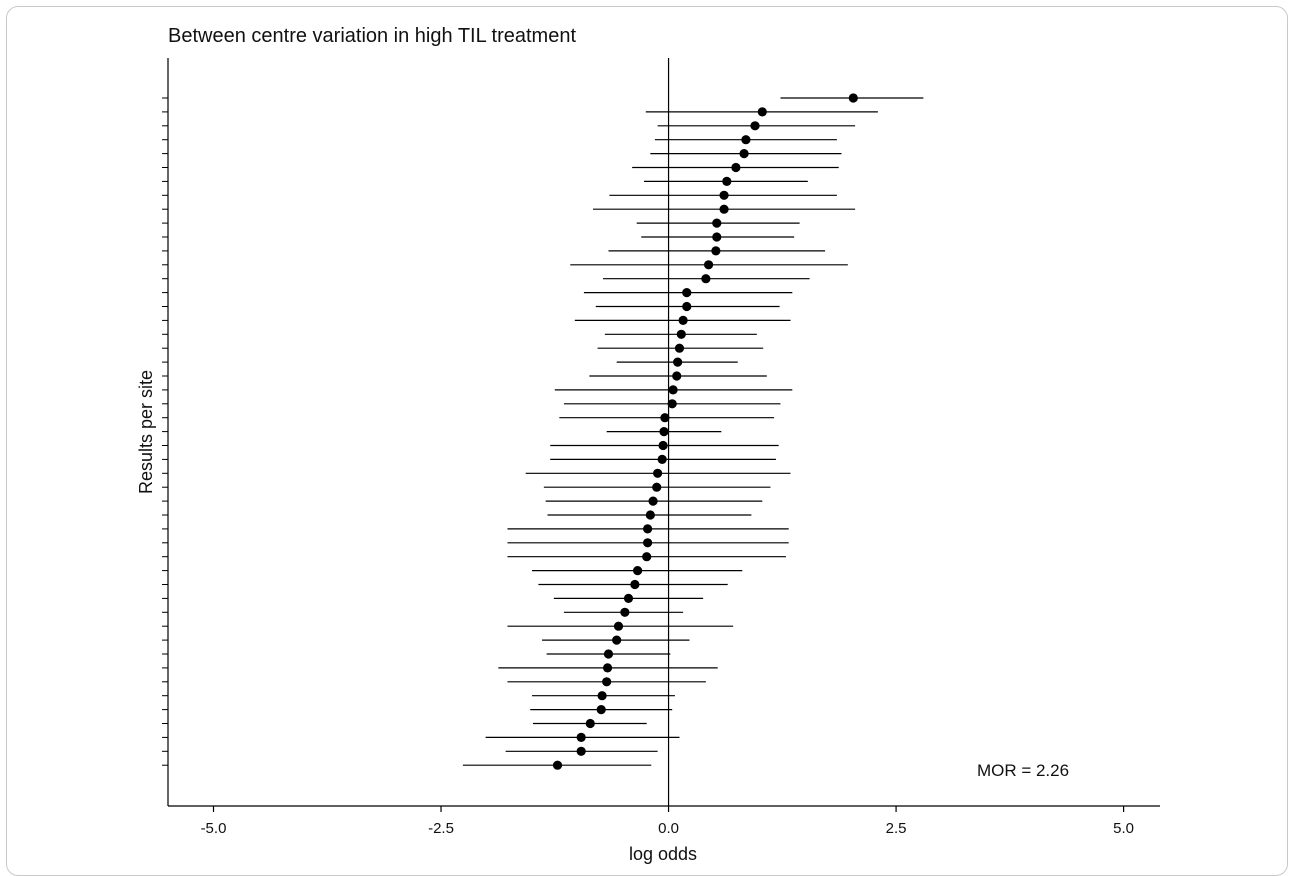  What do you see at coordinates (668, 828) in the screenshot?
I see `x-tick-label: 0.0` at bounding box center [668, 828].